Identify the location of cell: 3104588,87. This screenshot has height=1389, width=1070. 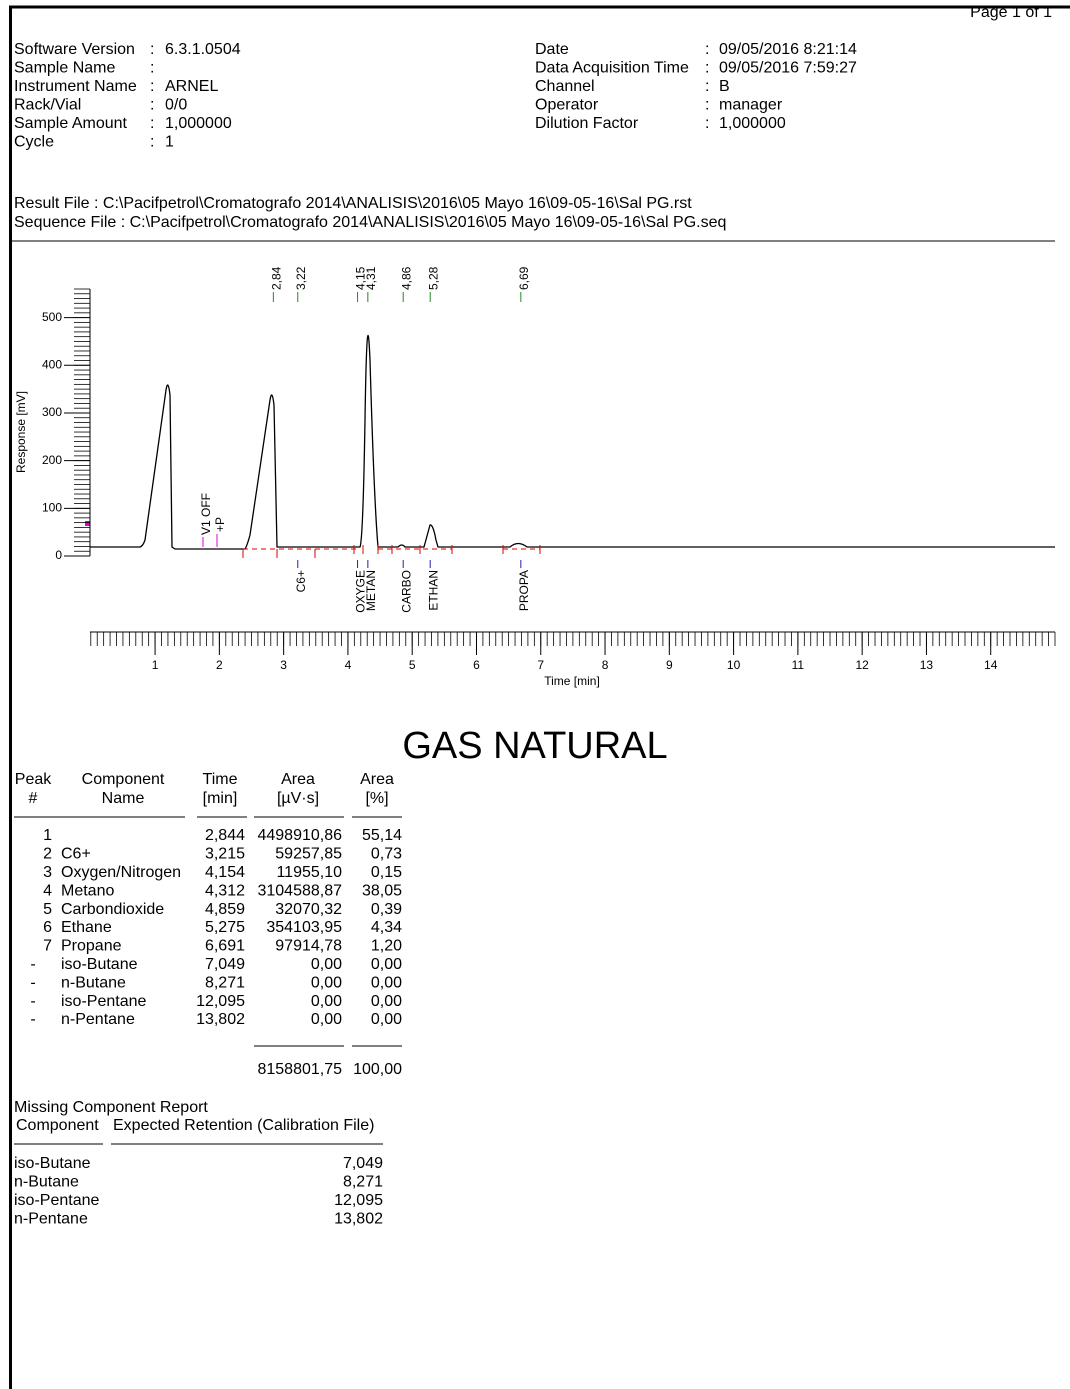
(299, 890).